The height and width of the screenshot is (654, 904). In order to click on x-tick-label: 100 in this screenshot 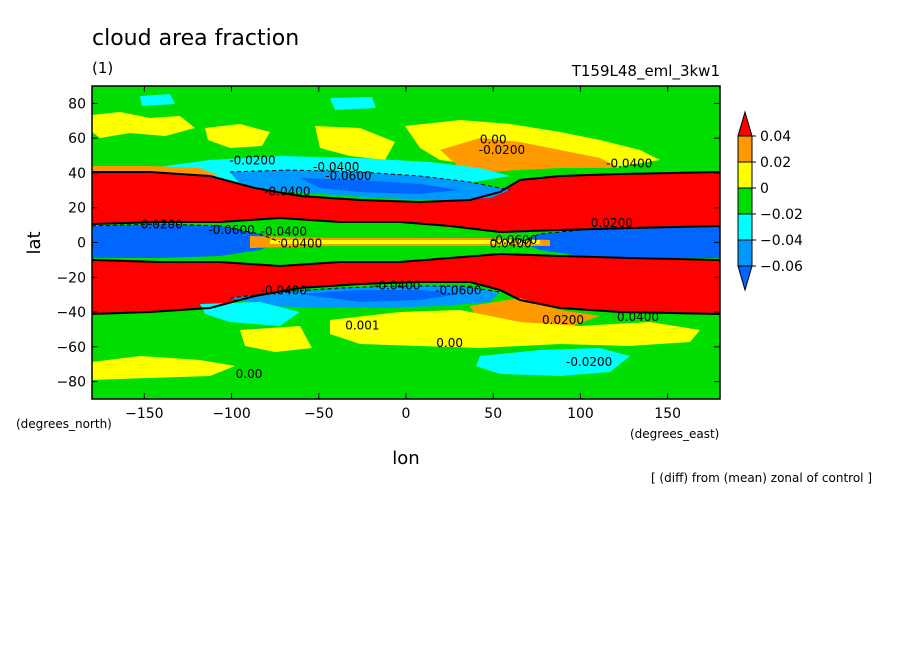, I will do `click(580, 414)`.